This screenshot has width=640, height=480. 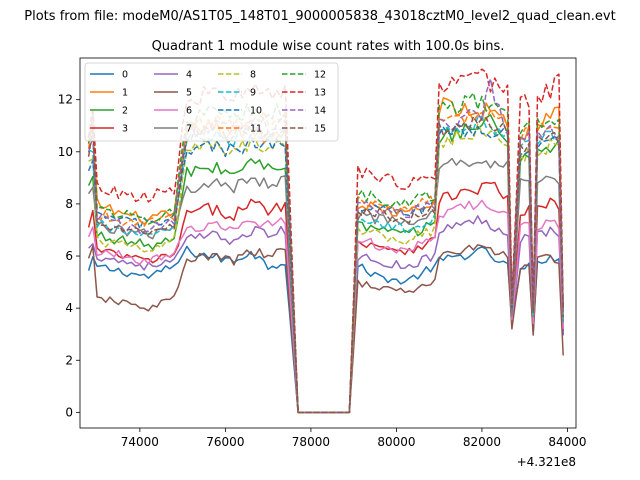 What do you see at coordinates (189, 129) in the screenshot?
I see `legend-label: 7` at bounding box center [189, 129].